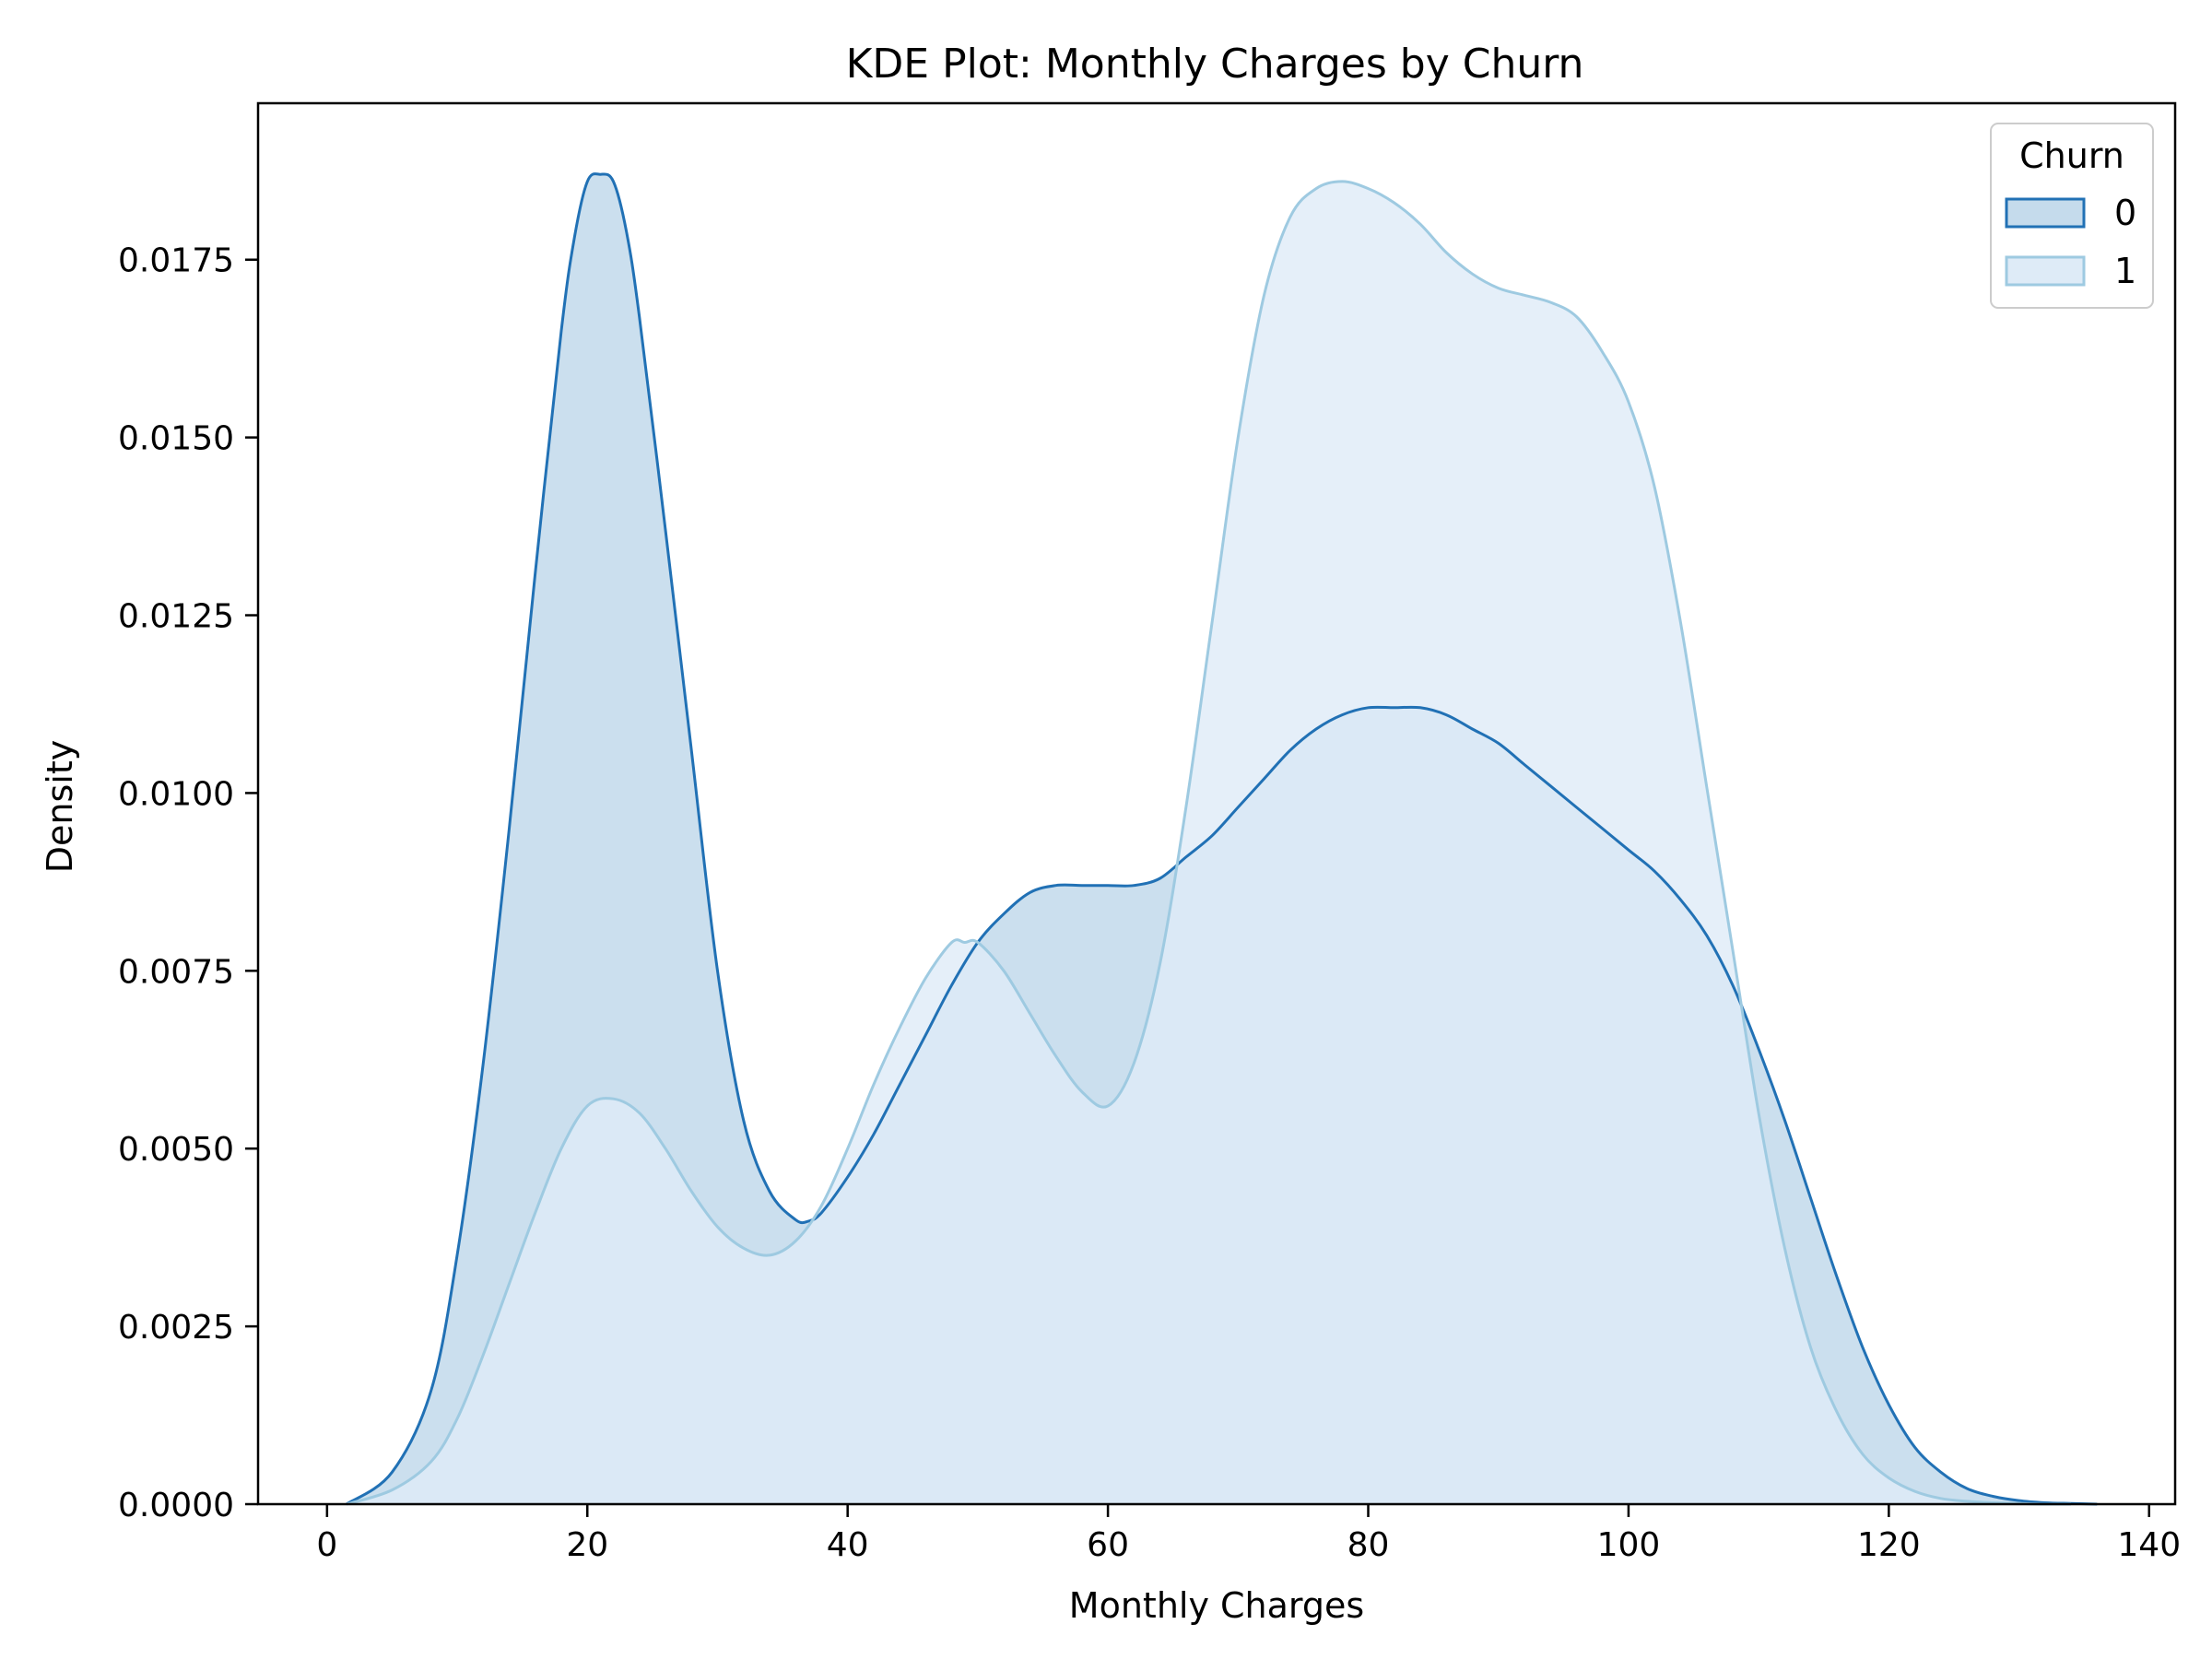  What do you see at coordinates (176, 617) in the screenshot?
I see `y-tick-label: 0.0125` at bounding box center [176, 617].